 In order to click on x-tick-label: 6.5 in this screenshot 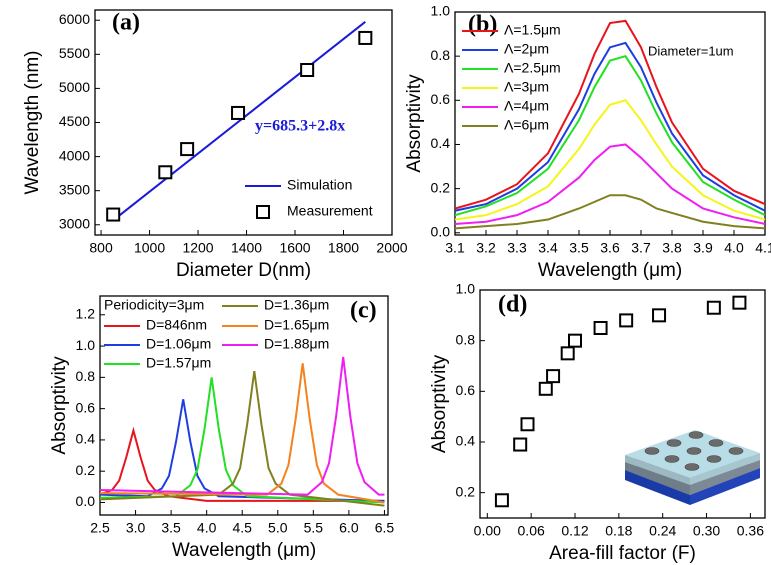, I will do `click(385, 528)`.